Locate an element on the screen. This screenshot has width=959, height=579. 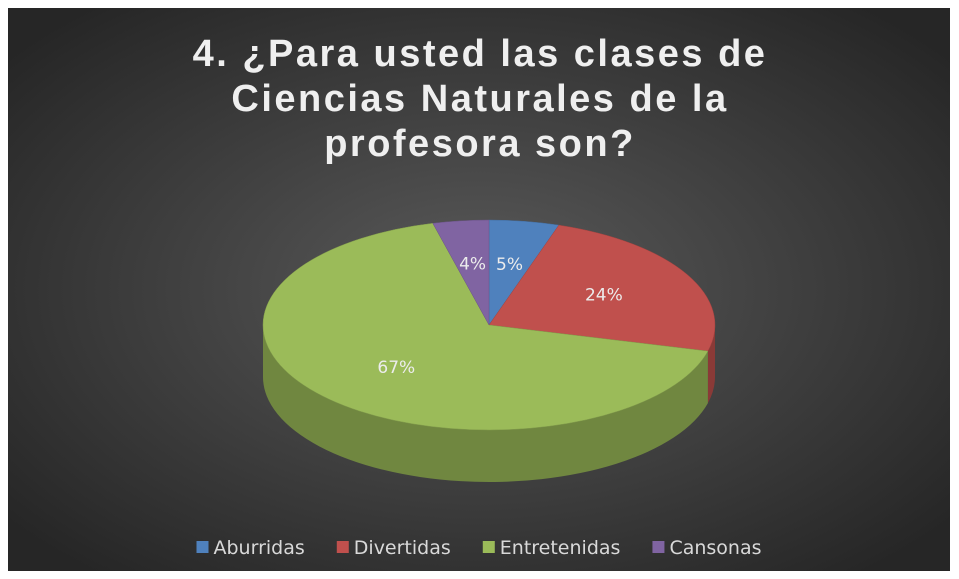
legend-label: Aburridas is located at coordinates (259, 548).